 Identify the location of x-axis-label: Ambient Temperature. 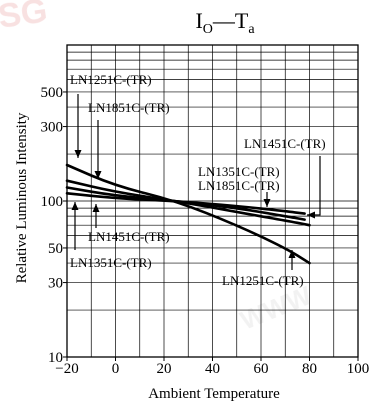
(214, 394).